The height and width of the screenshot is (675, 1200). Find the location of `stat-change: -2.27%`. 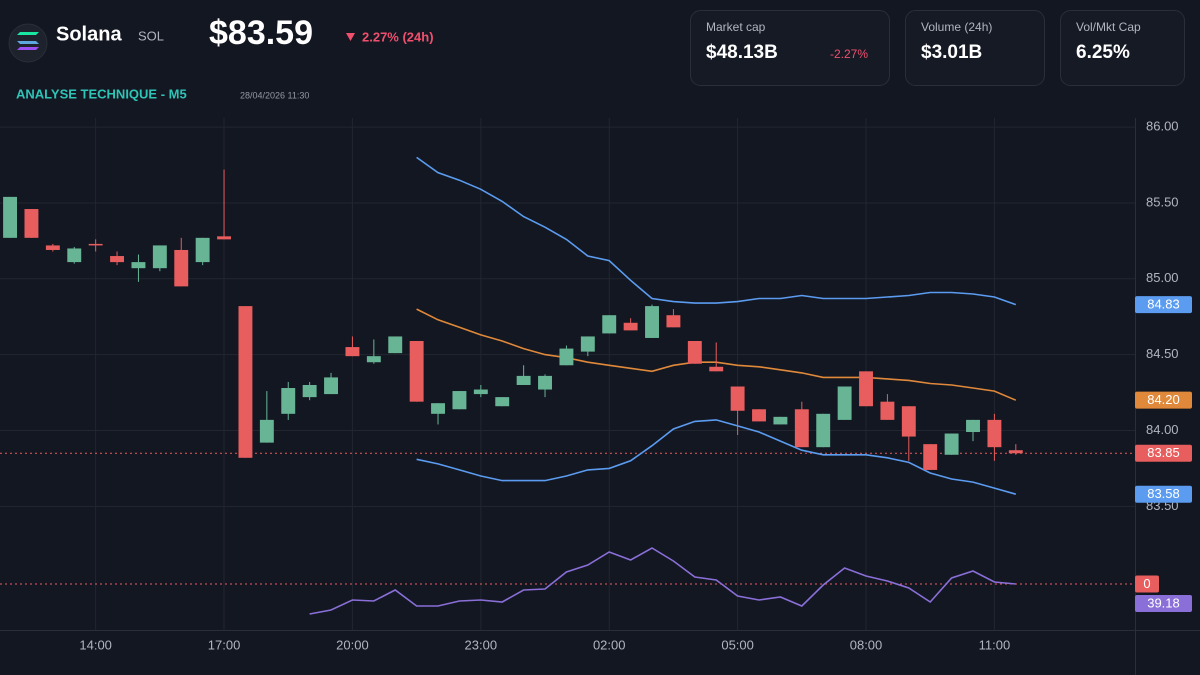

stat-change: -2.27% is located at coordinates (849, 54).